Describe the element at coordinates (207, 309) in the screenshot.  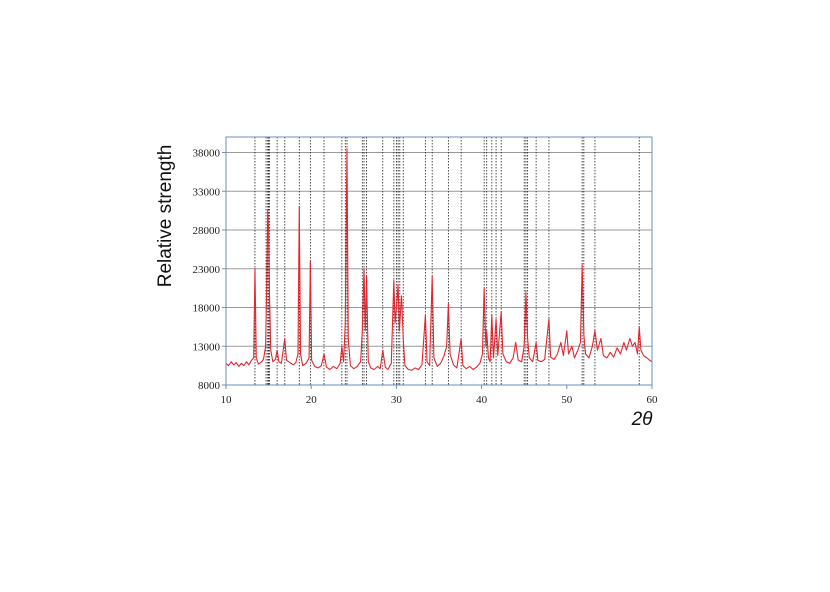
I see `y-tick-label: 18000` at that location.